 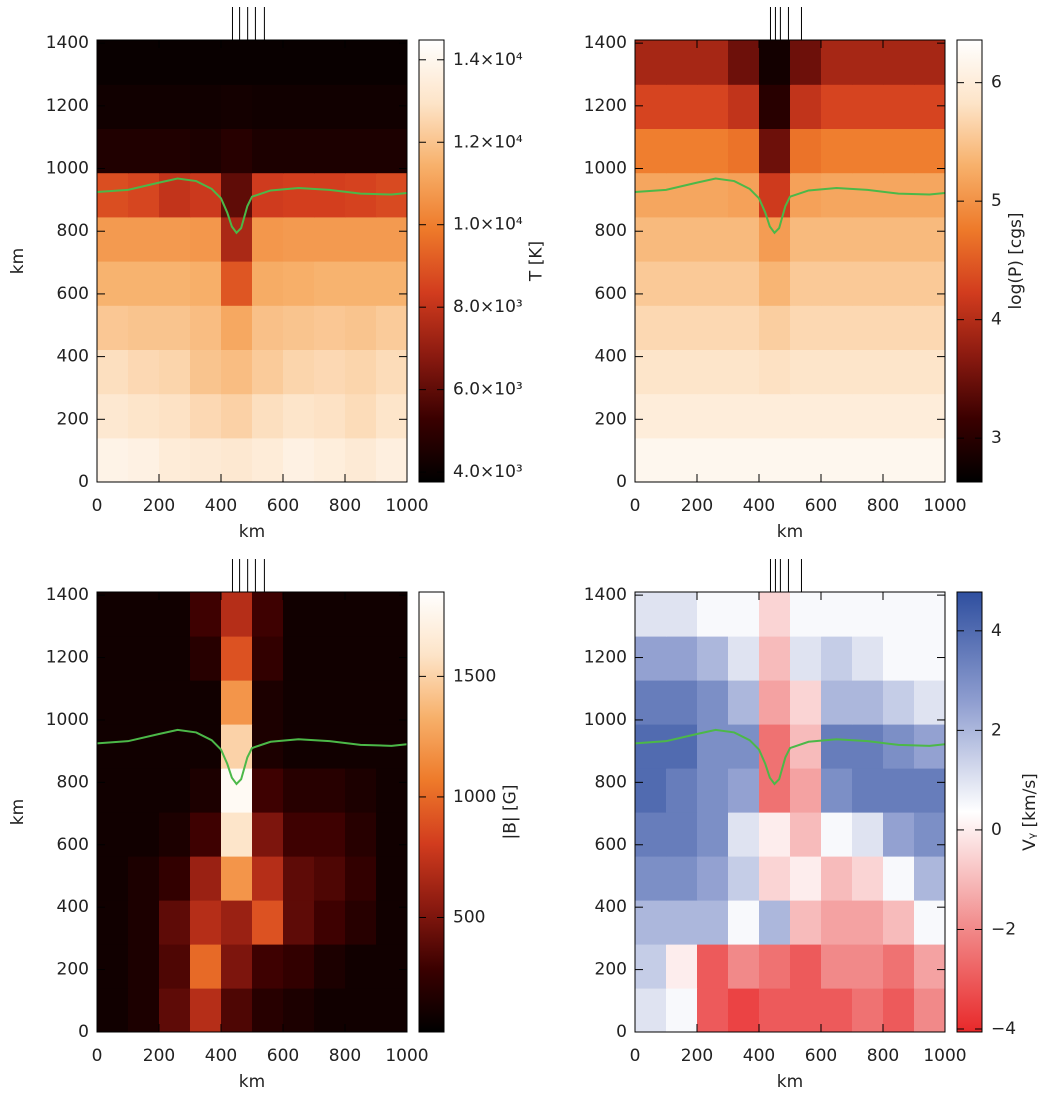 I want to click on heatmap, so click(x=790, y=812).